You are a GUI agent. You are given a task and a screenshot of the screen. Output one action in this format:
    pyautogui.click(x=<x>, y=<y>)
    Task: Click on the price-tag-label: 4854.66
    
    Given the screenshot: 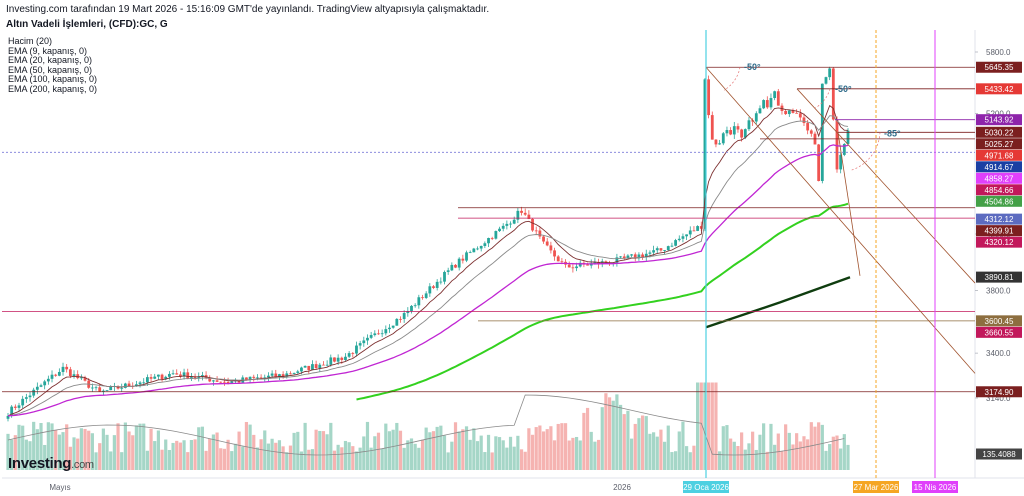 What is the action you would take?
    pyautogui.click(x=999, y=190)
    